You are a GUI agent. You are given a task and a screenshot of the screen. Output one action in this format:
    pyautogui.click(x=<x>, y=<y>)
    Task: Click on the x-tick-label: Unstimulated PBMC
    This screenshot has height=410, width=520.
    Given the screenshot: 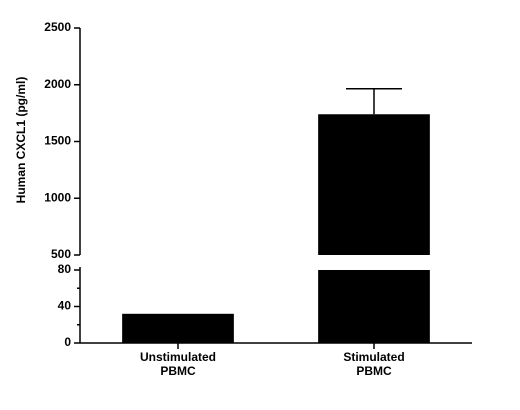 What is the action you would take?
    pyautogui.click(x=177, y=364)
    